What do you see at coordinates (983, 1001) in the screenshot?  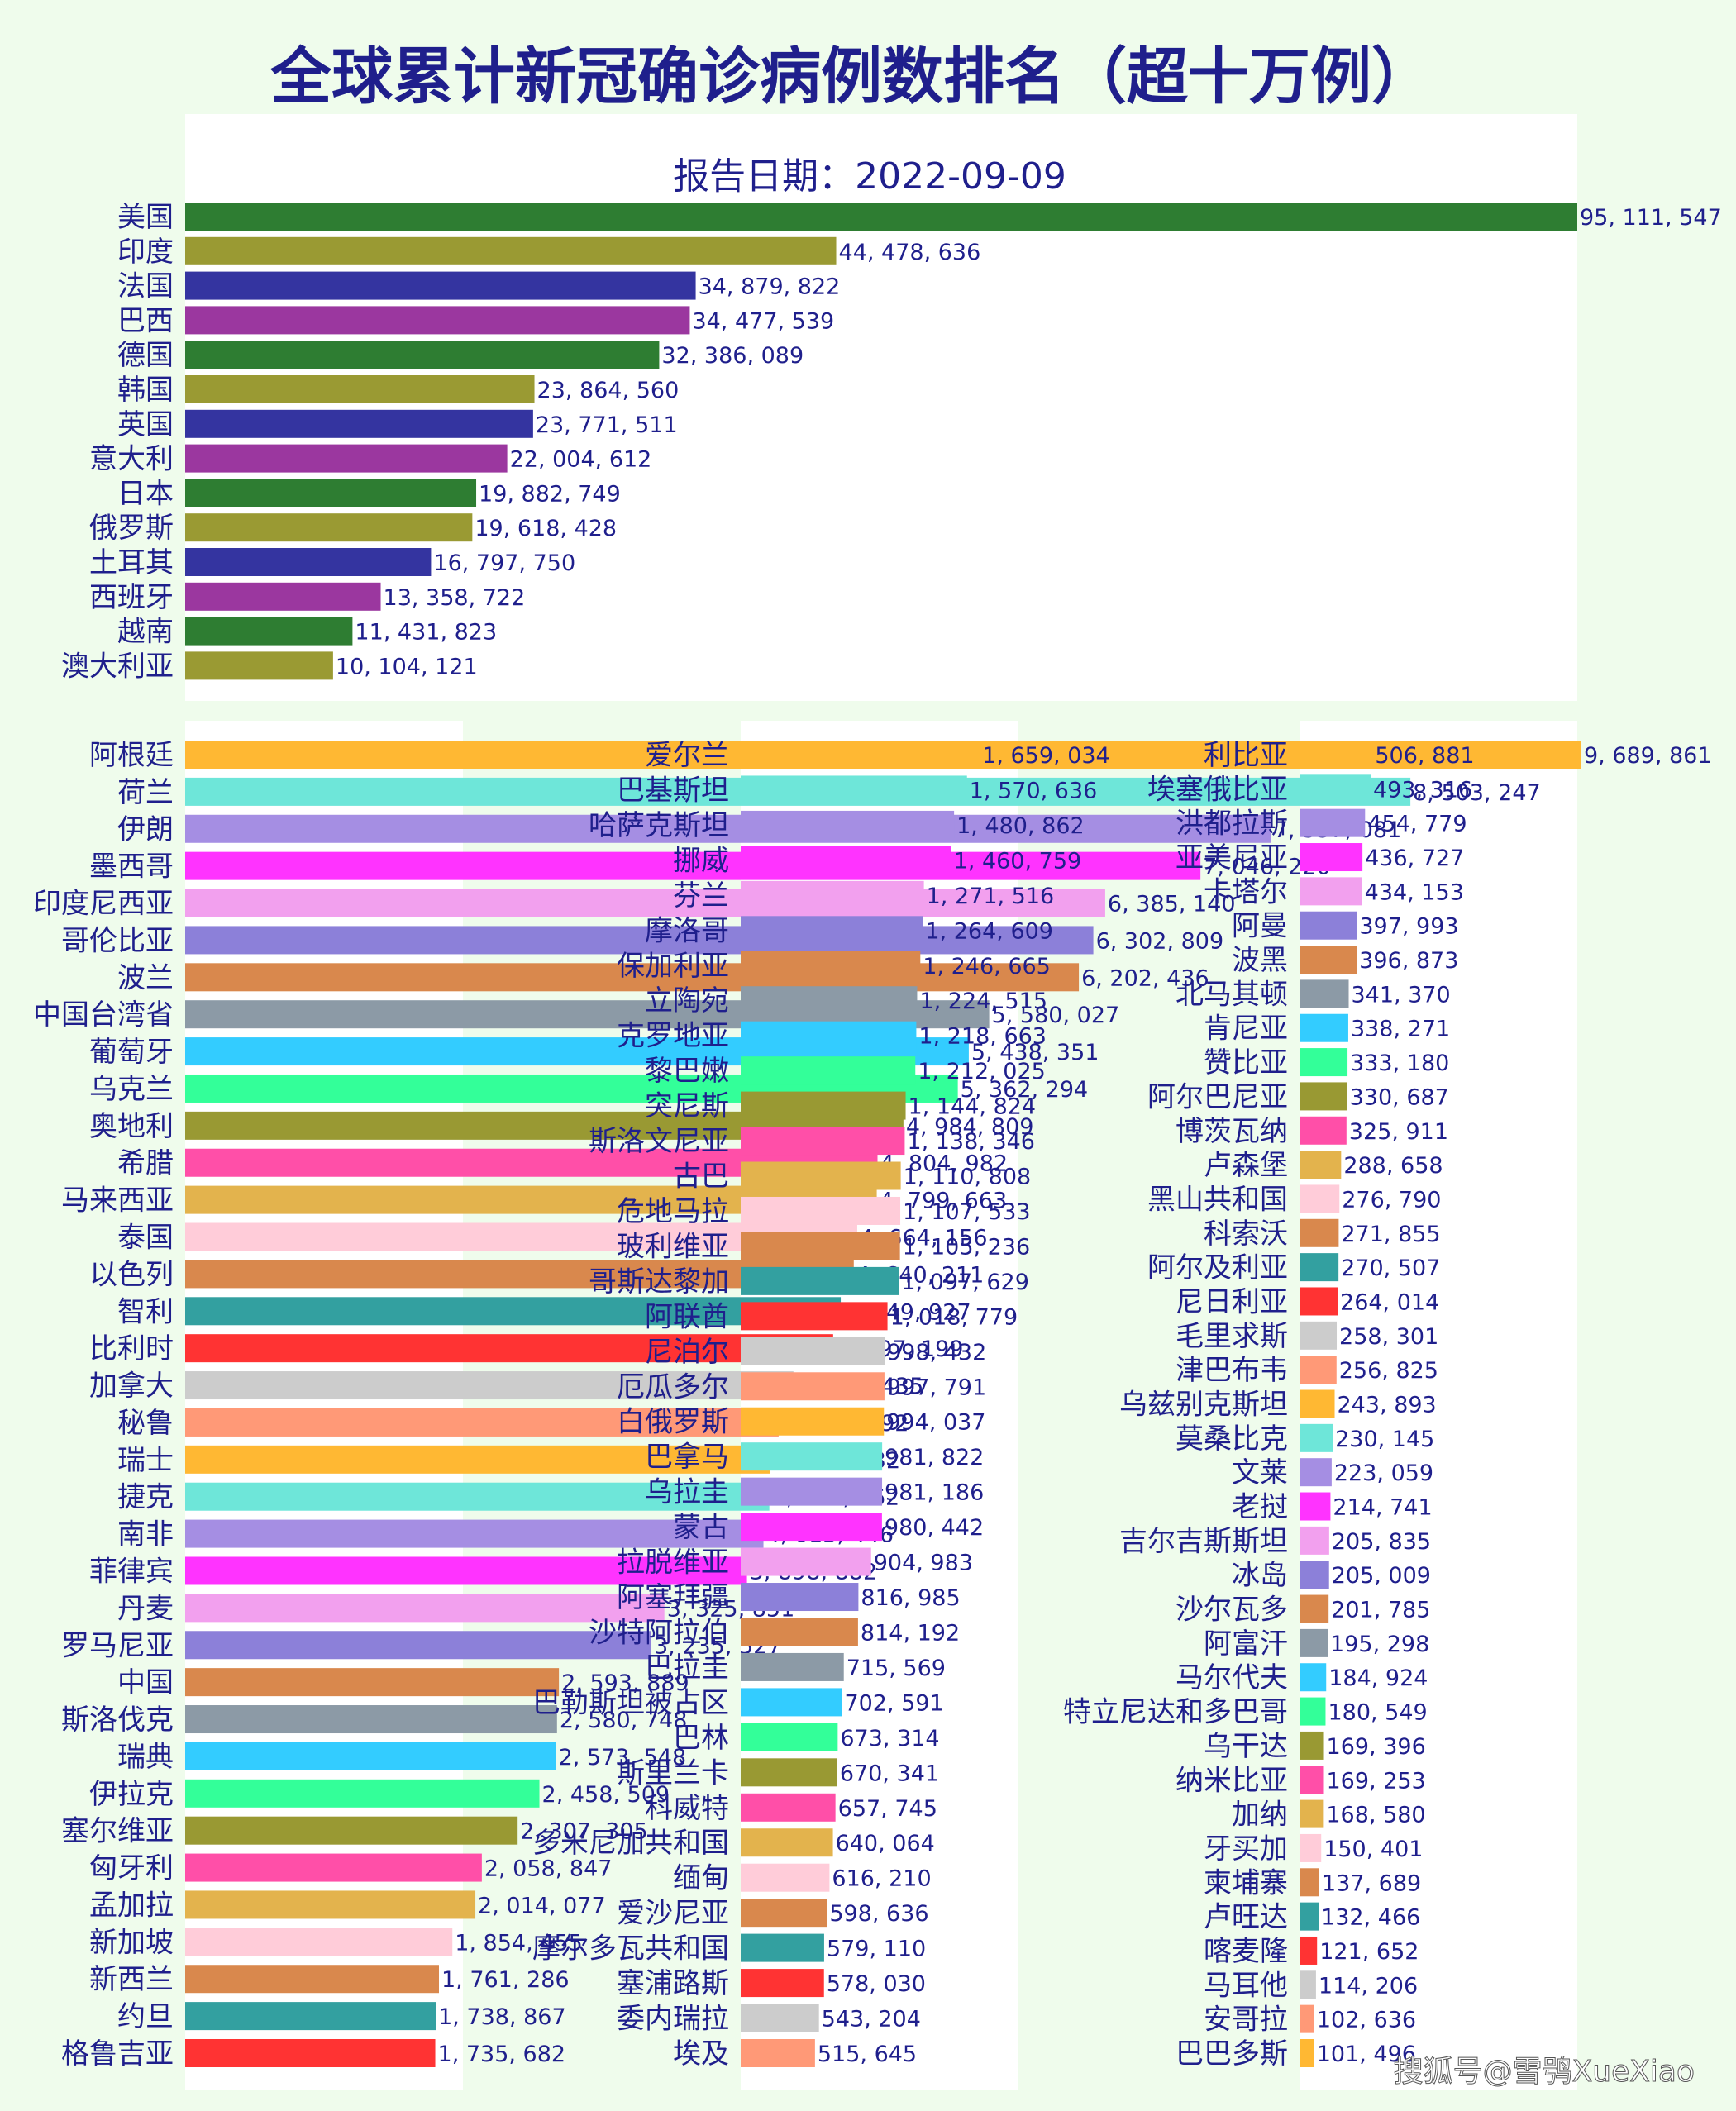 I see `panel-2-value-label: 1, 224, 515` at bounding box center [983, 1001].